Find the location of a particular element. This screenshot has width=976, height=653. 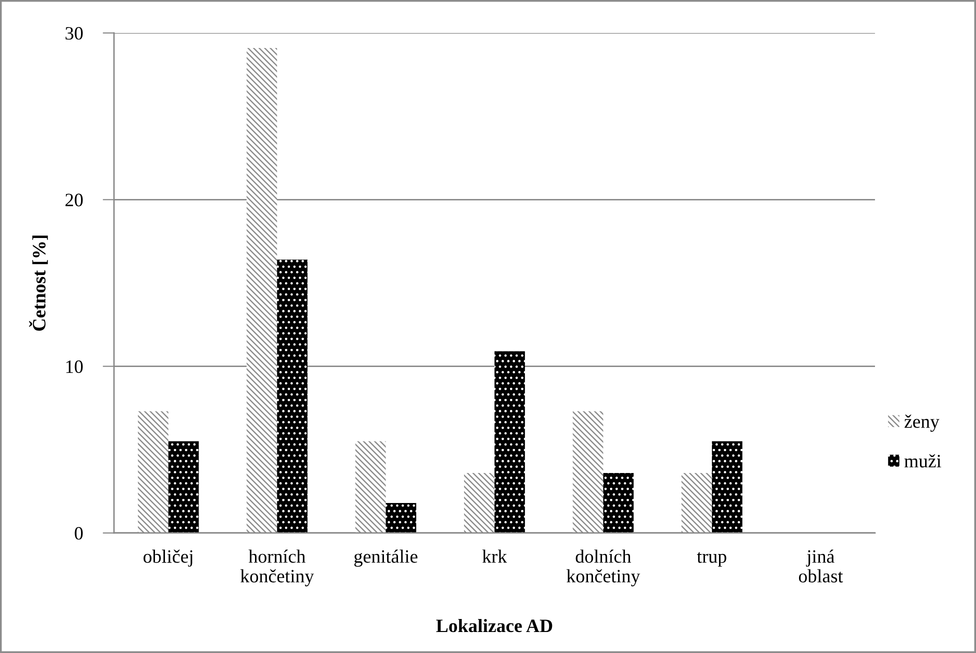

legend-label: ženy is located at coordinates (922, 423).